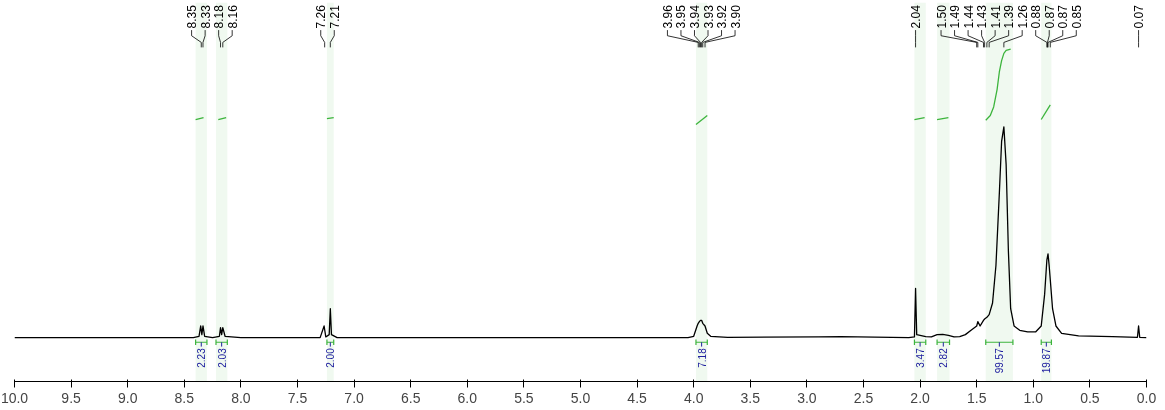 The width and height of the screenshot is (1165, 410). I want to click on x-tick-label: 1.5, so click(976, 397).